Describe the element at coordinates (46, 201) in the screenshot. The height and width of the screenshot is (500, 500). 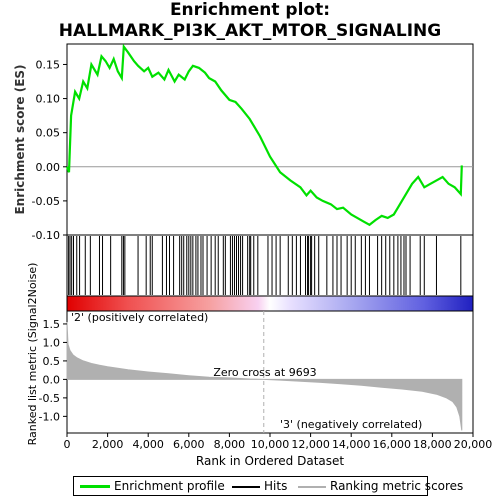
I see `es-ytick-label: -0.05` at that location.